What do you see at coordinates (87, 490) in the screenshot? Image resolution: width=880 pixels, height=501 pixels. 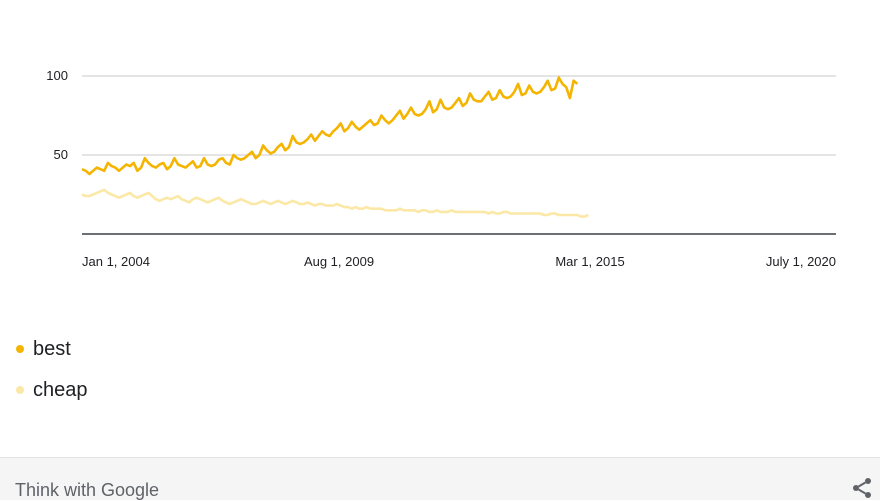 I see `brand-label: Think with Google` at bounding box center [87, 490].